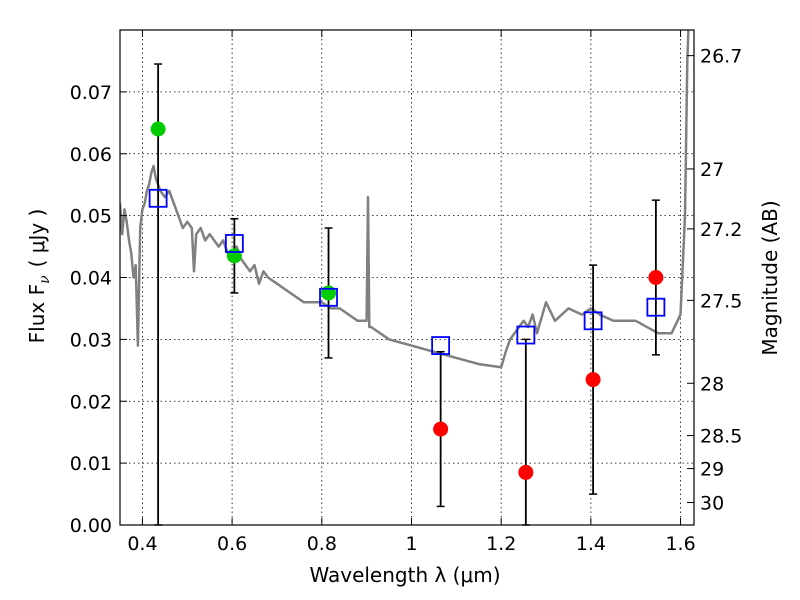  What do you see at coordinates (591, 544) in the screenshot?
I see `x-tick-label: 1.4` at bounding box center [591, 544].